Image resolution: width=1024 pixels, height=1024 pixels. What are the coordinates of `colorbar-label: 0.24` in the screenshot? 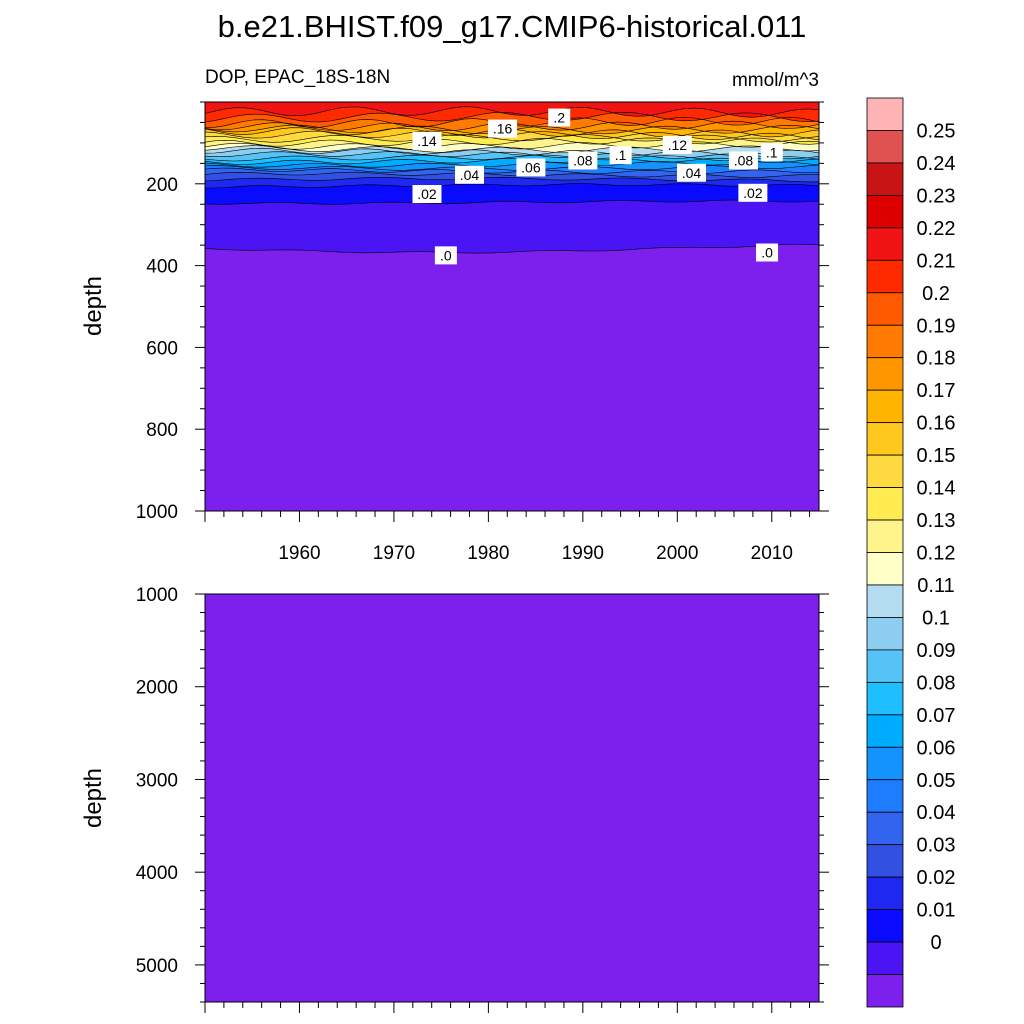 It's located at (936, 164).